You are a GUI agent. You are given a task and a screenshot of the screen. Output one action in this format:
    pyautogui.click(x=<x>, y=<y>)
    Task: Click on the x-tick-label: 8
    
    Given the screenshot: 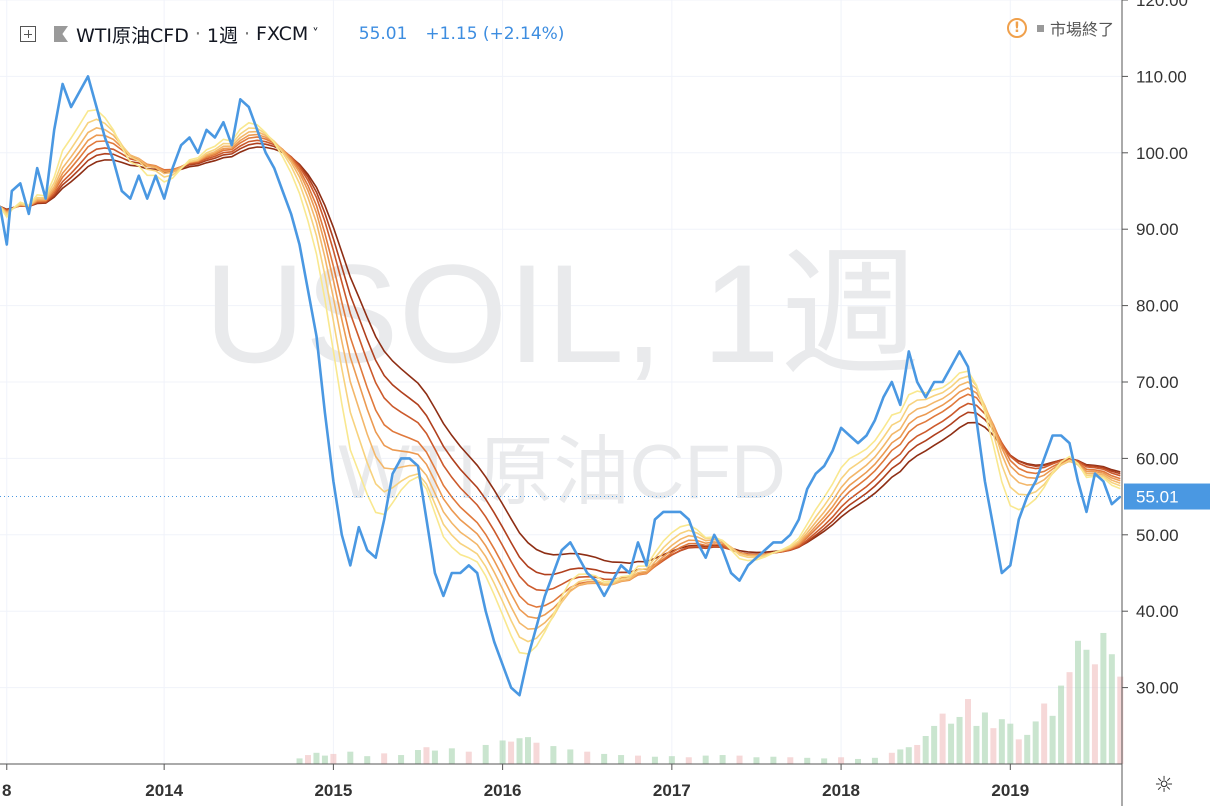 What is the action you would take?
    pyautogui.click(x=6, y=790)
    